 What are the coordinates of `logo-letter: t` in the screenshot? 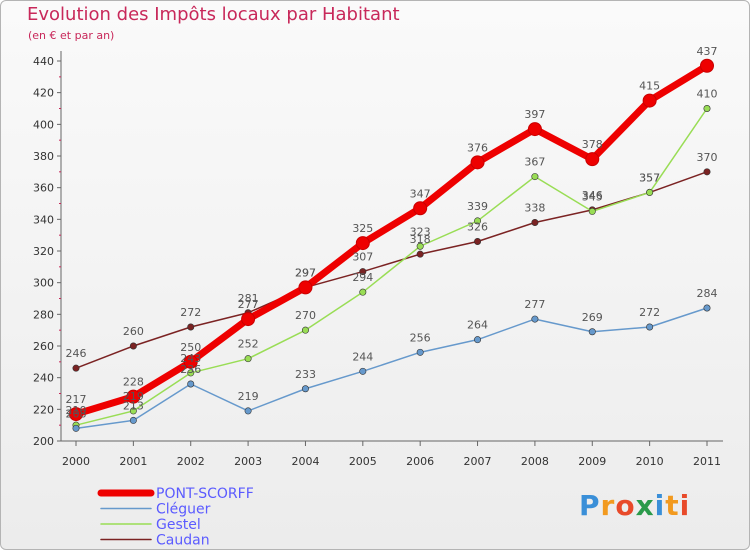 It's located at (672, 505).